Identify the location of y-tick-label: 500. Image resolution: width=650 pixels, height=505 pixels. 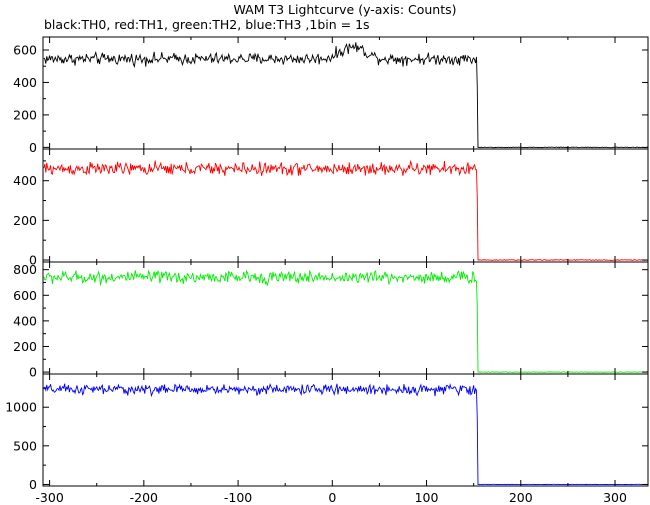
(25, 445).